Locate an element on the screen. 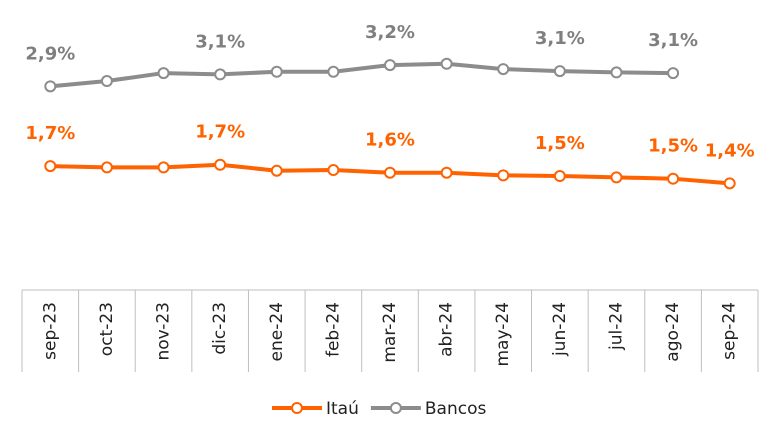 This screenshot has width=770, height=425. legend-item: Itaú is located at coordinates (315, 409).